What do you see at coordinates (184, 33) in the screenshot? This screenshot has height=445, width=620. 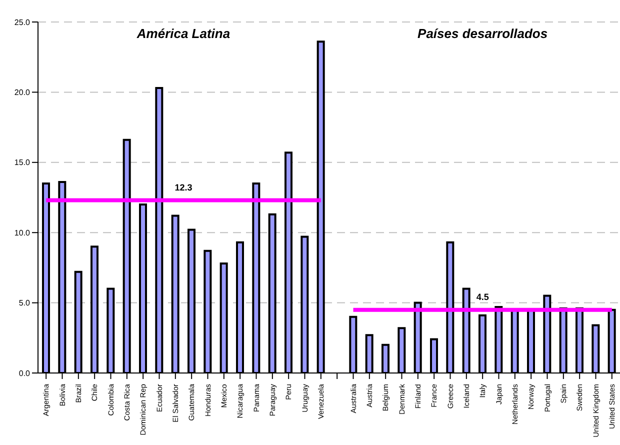 I see `annotation: América Latina` at bounding box center [184, 33].